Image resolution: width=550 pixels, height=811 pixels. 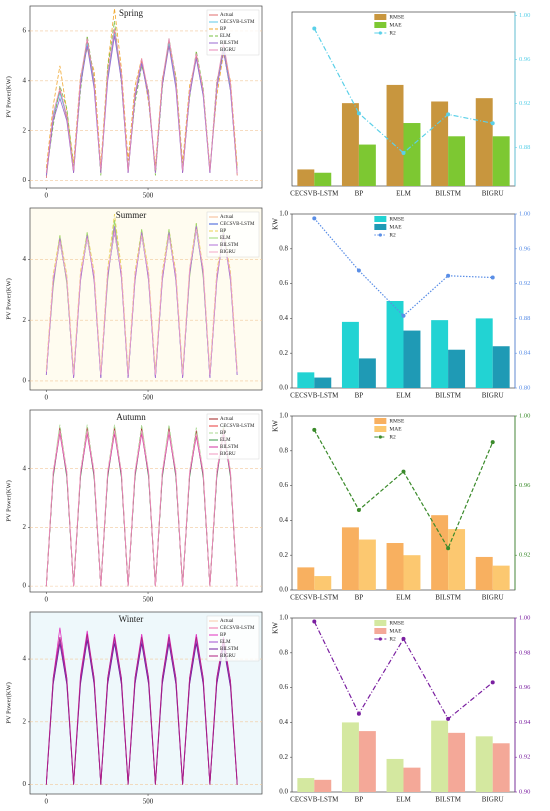 What do you see at coordinates (524, 387) in the screenshot?
I see `y2-tick-label: 0.80` at bounding box center [524, 387].